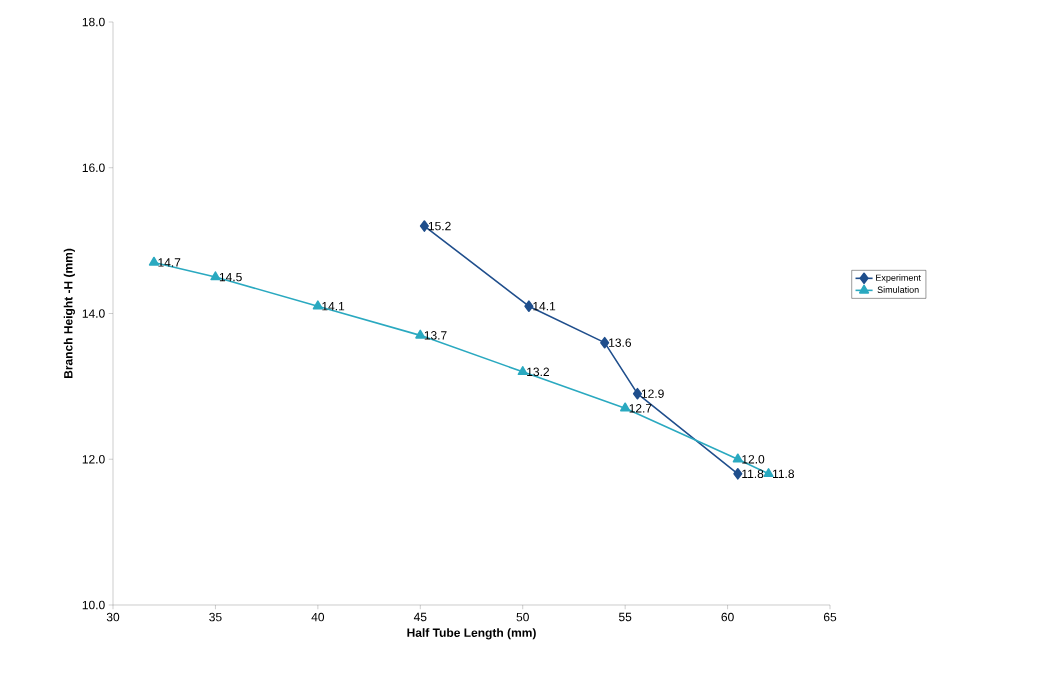  Describe the element at coordinates (230, 277) in the screenshot. I see `data-label: 14.5` at that location.